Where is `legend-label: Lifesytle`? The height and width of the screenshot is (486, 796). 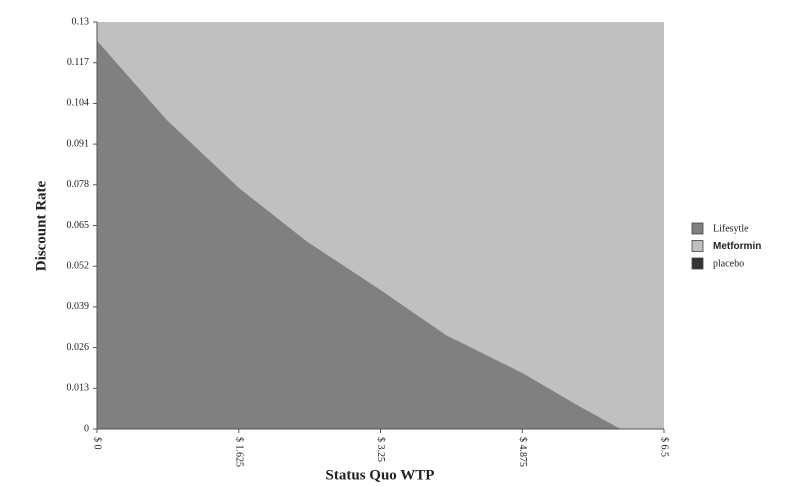
legend-label: Lifesytle is located at coordinates (731, 228).